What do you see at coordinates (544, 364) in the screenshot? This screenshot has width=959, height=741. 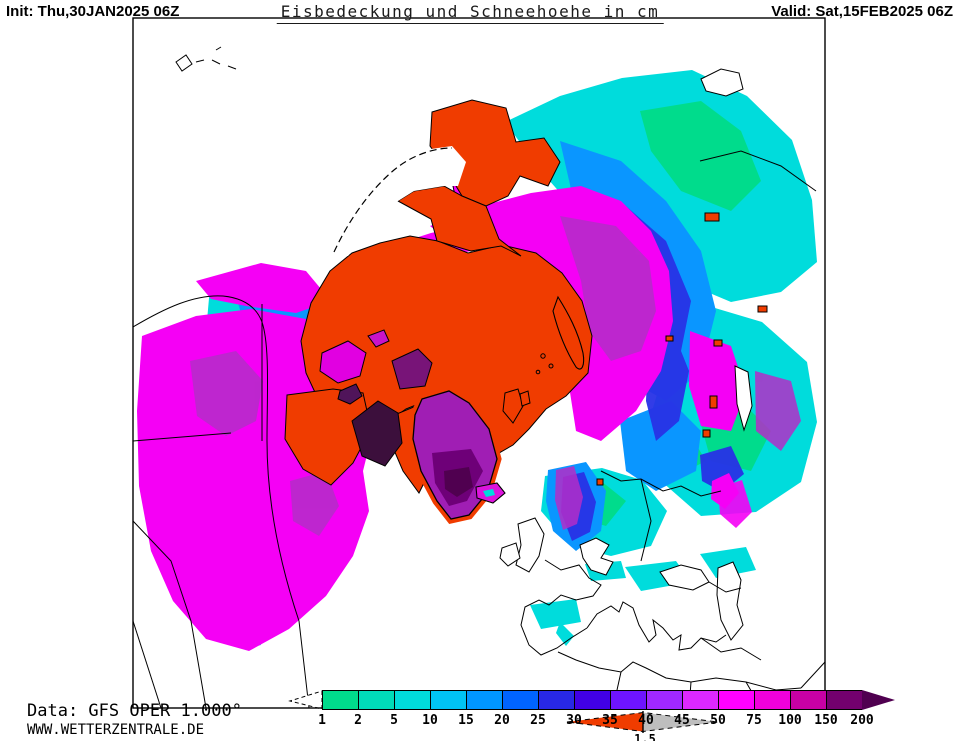 I see `franz-josef-islands` at bounding box center [544, 364].